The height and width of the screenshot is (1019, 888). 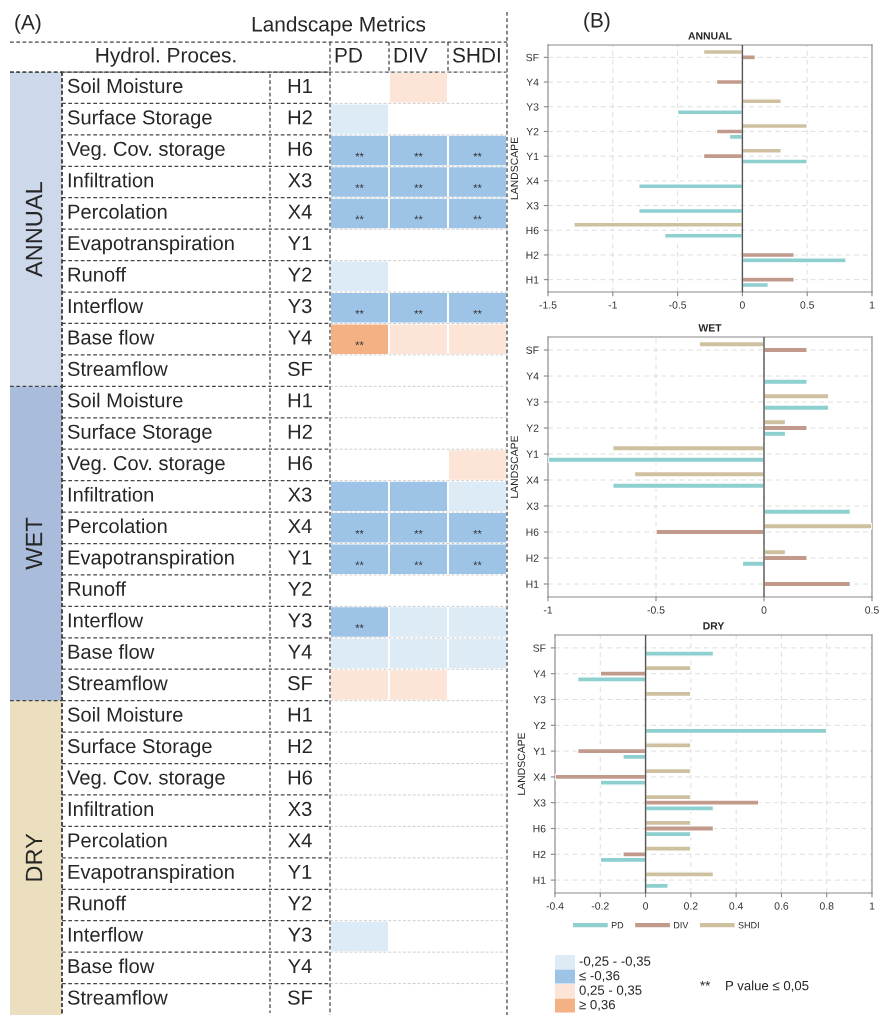 I want to click on category-label: Y2, so click(x=300, y=274).